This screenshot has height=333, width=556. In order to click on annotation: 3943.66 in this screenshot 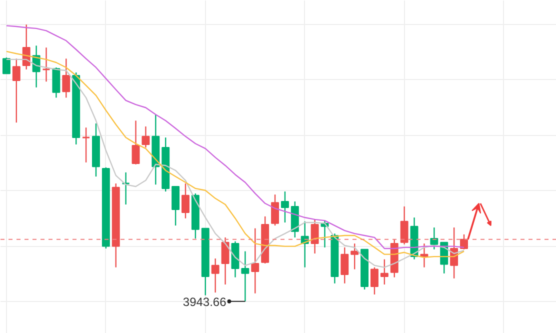, I will do `click(204, 301)`.